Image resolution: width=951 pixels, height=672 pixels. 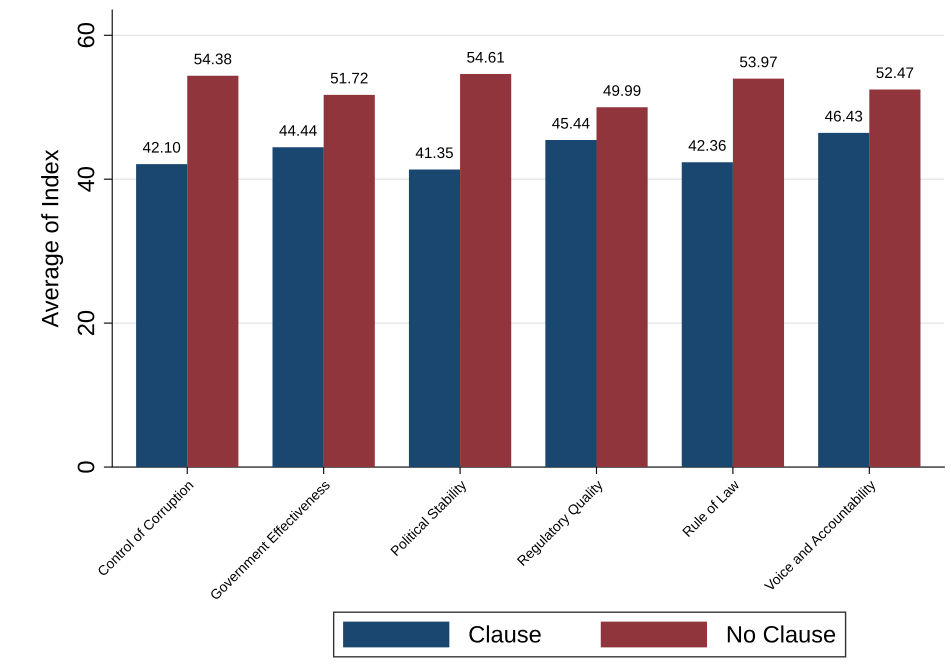 I want to click on y-axis-title: Average of Index, so click(x=52, y=239).